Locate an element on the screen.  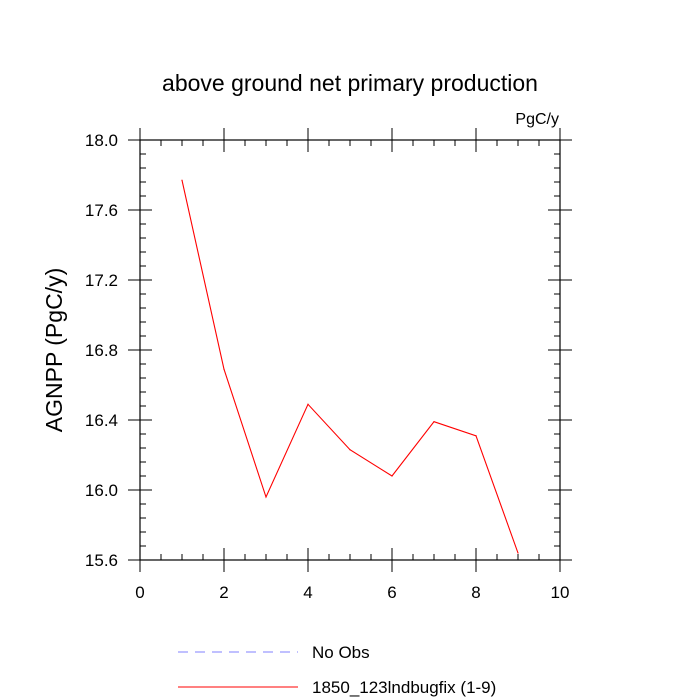
x-tick-label: 4 is located at coordinates (307, 592).